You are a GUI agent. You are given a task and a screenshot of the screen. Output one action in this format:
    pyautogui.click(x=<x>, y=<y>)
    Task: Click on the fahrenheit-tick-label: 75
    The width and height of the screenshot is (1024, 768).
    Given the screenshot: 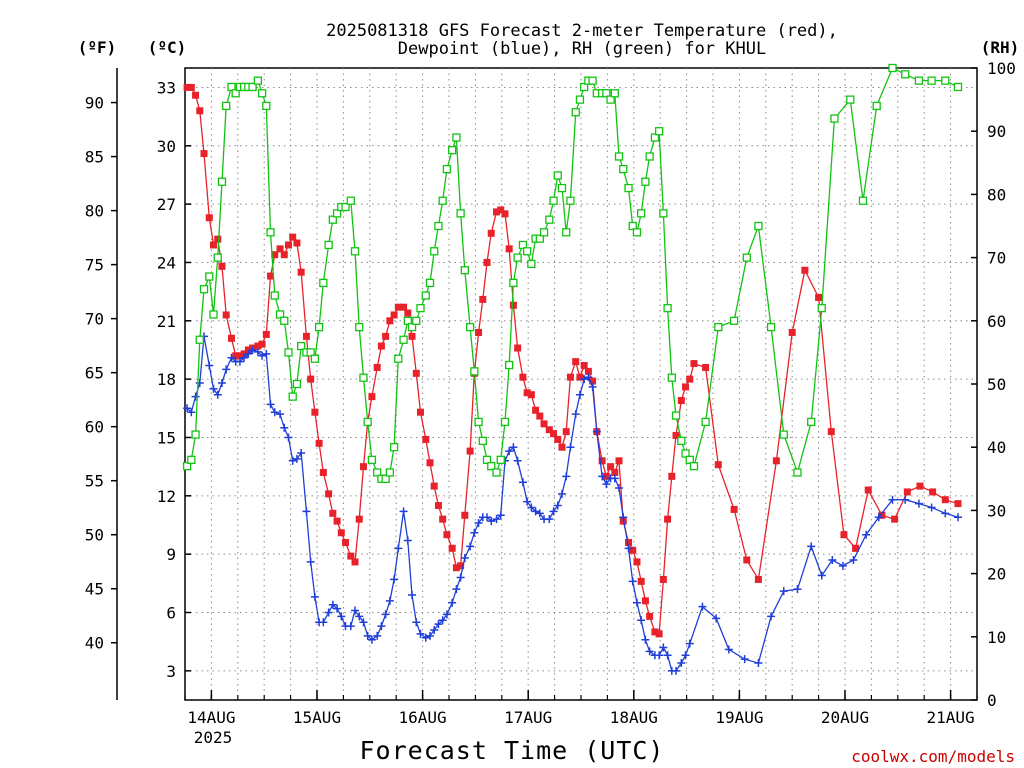 What is the action you would take?
    pyautogui.click(x=94, y=265)
    